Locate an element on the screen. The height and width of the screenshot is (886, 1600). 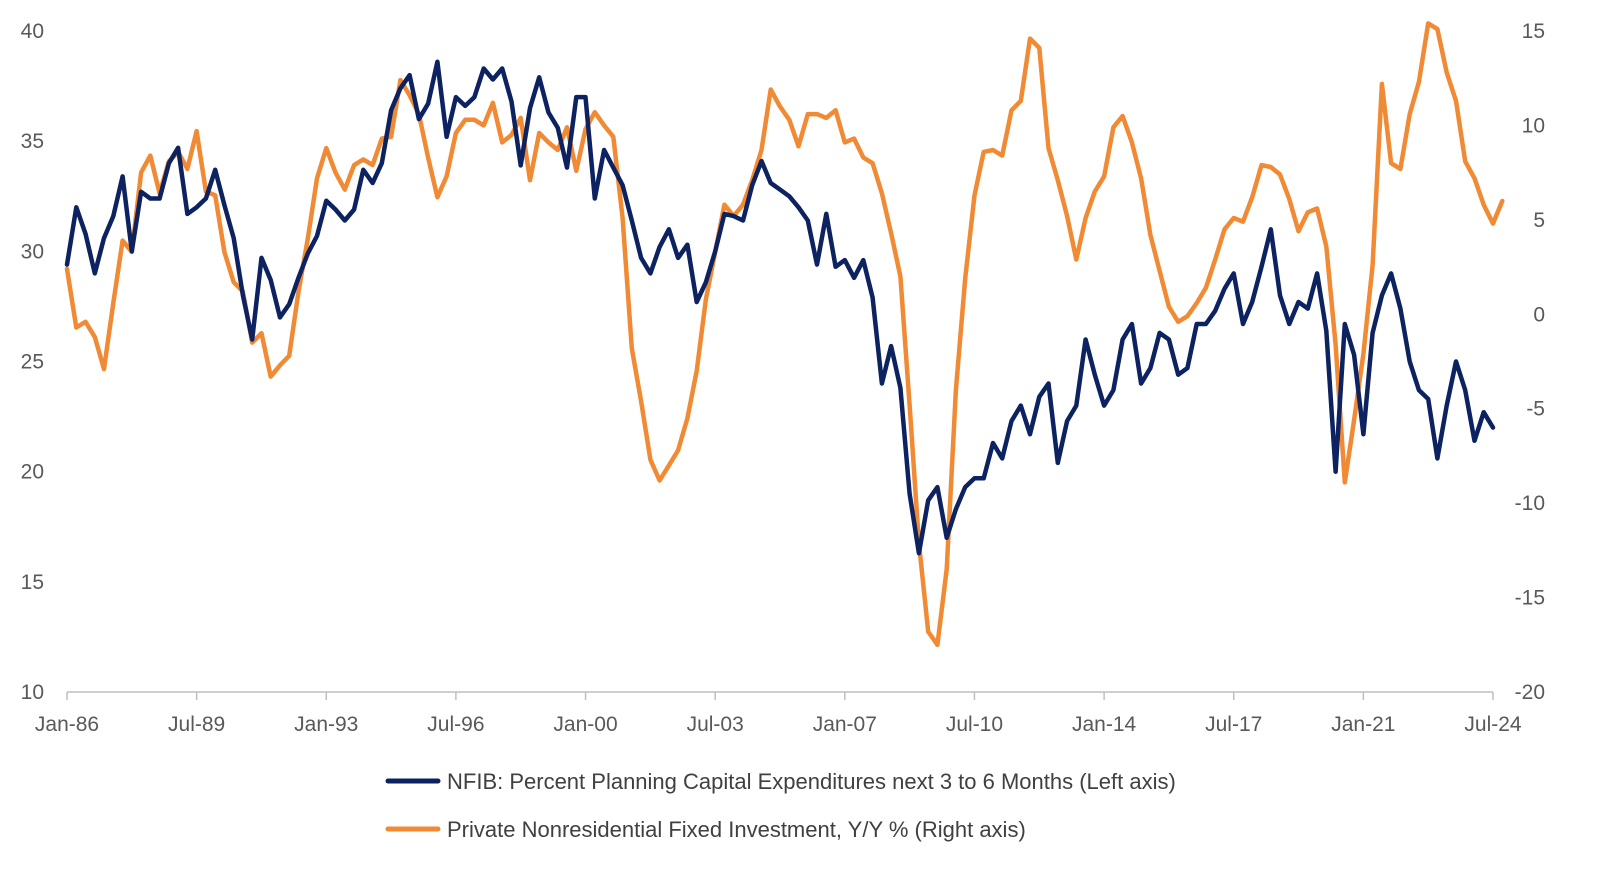
left-axis-tick-label: 10 is located at coordinates (32, 692).